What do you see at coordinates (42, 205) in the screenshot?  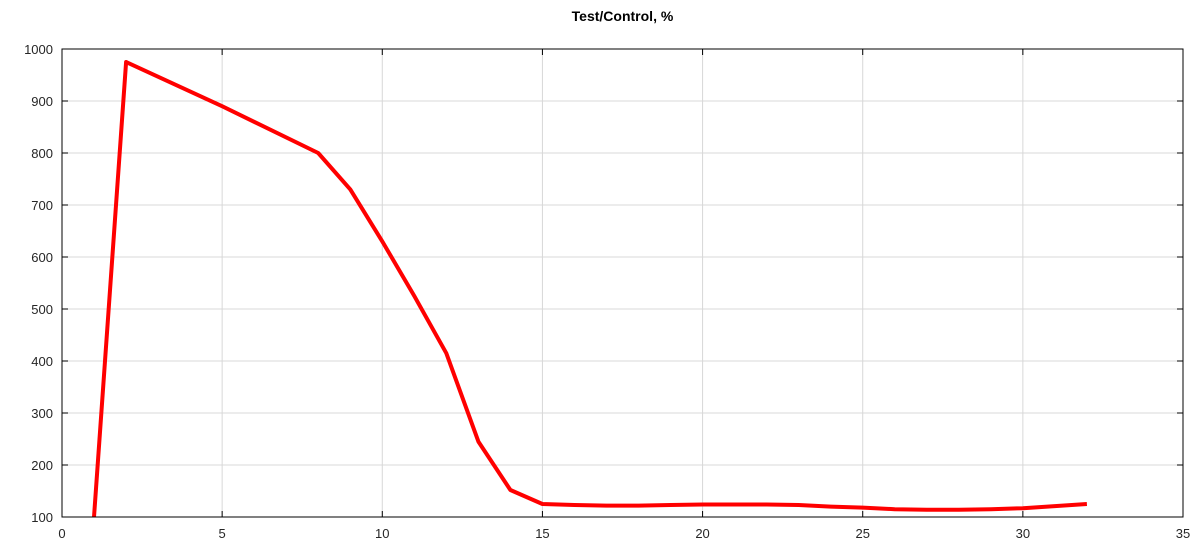 I see `y-tick-label: 700` at bounding box center [42, 205].